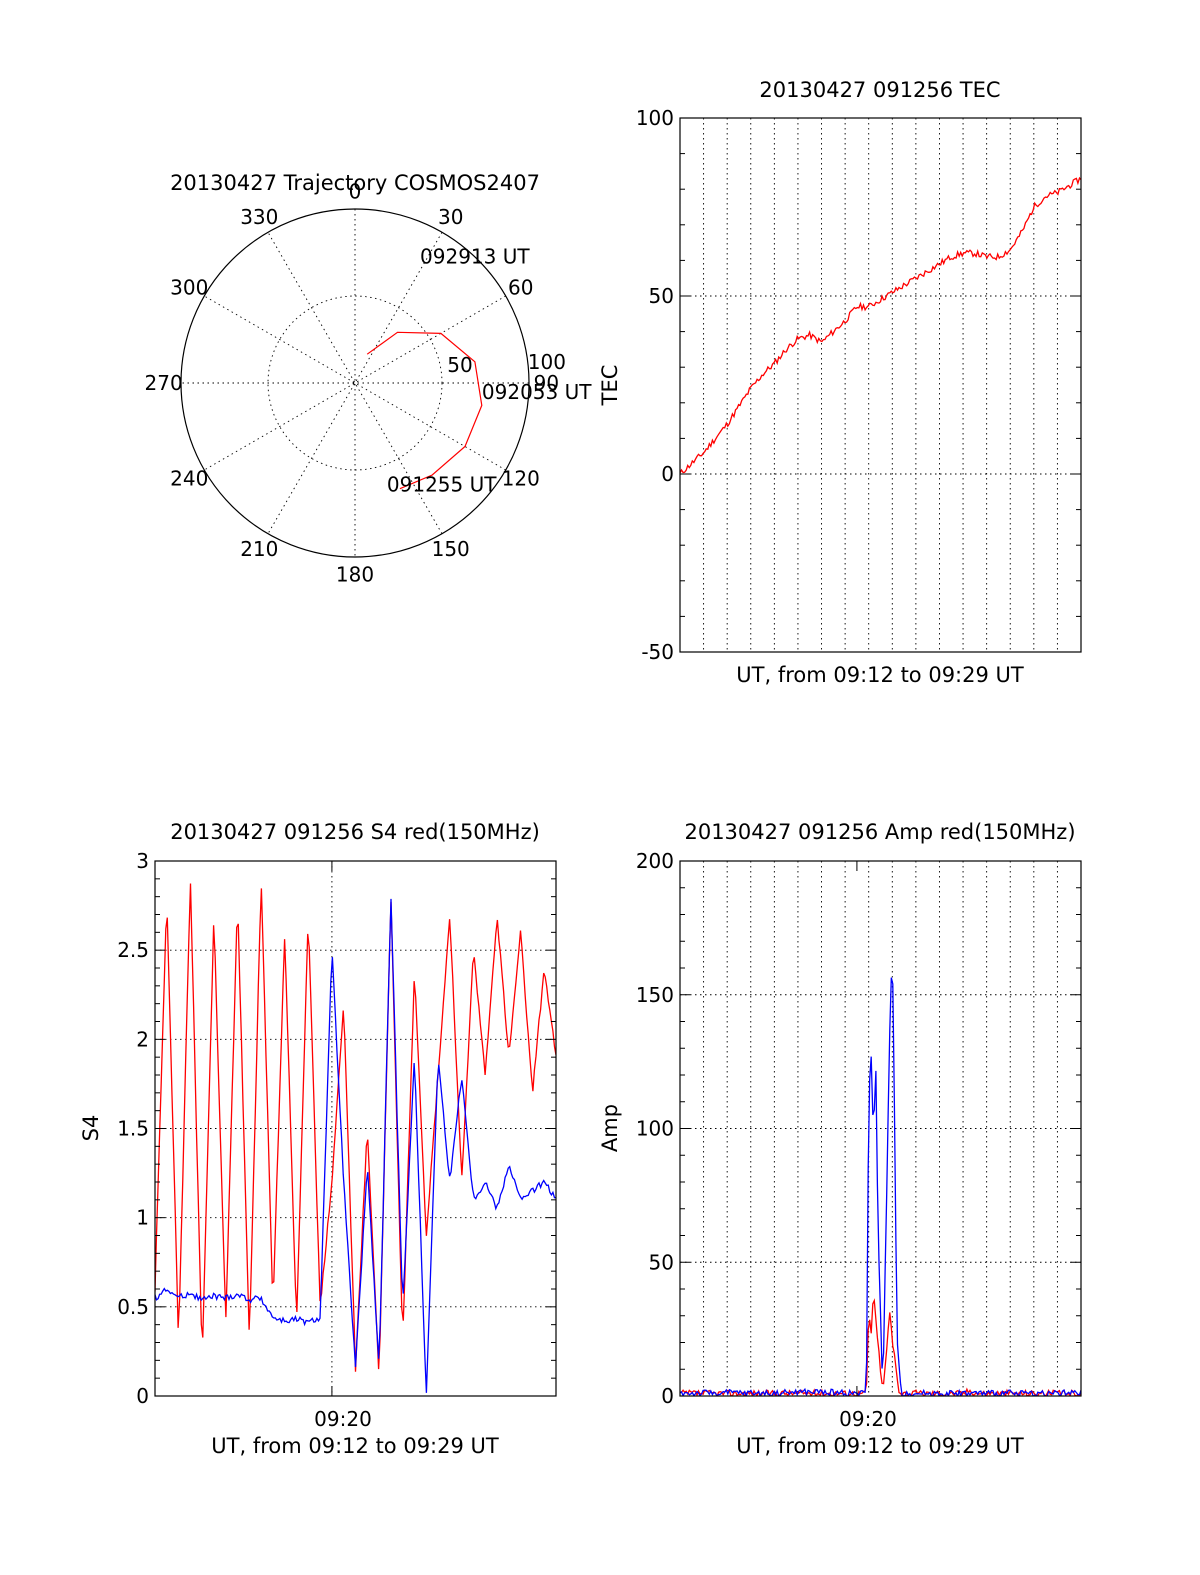 The width and height of the screenshot is (1200, 1575). I want to click on amp-series, so click(880, 1186).